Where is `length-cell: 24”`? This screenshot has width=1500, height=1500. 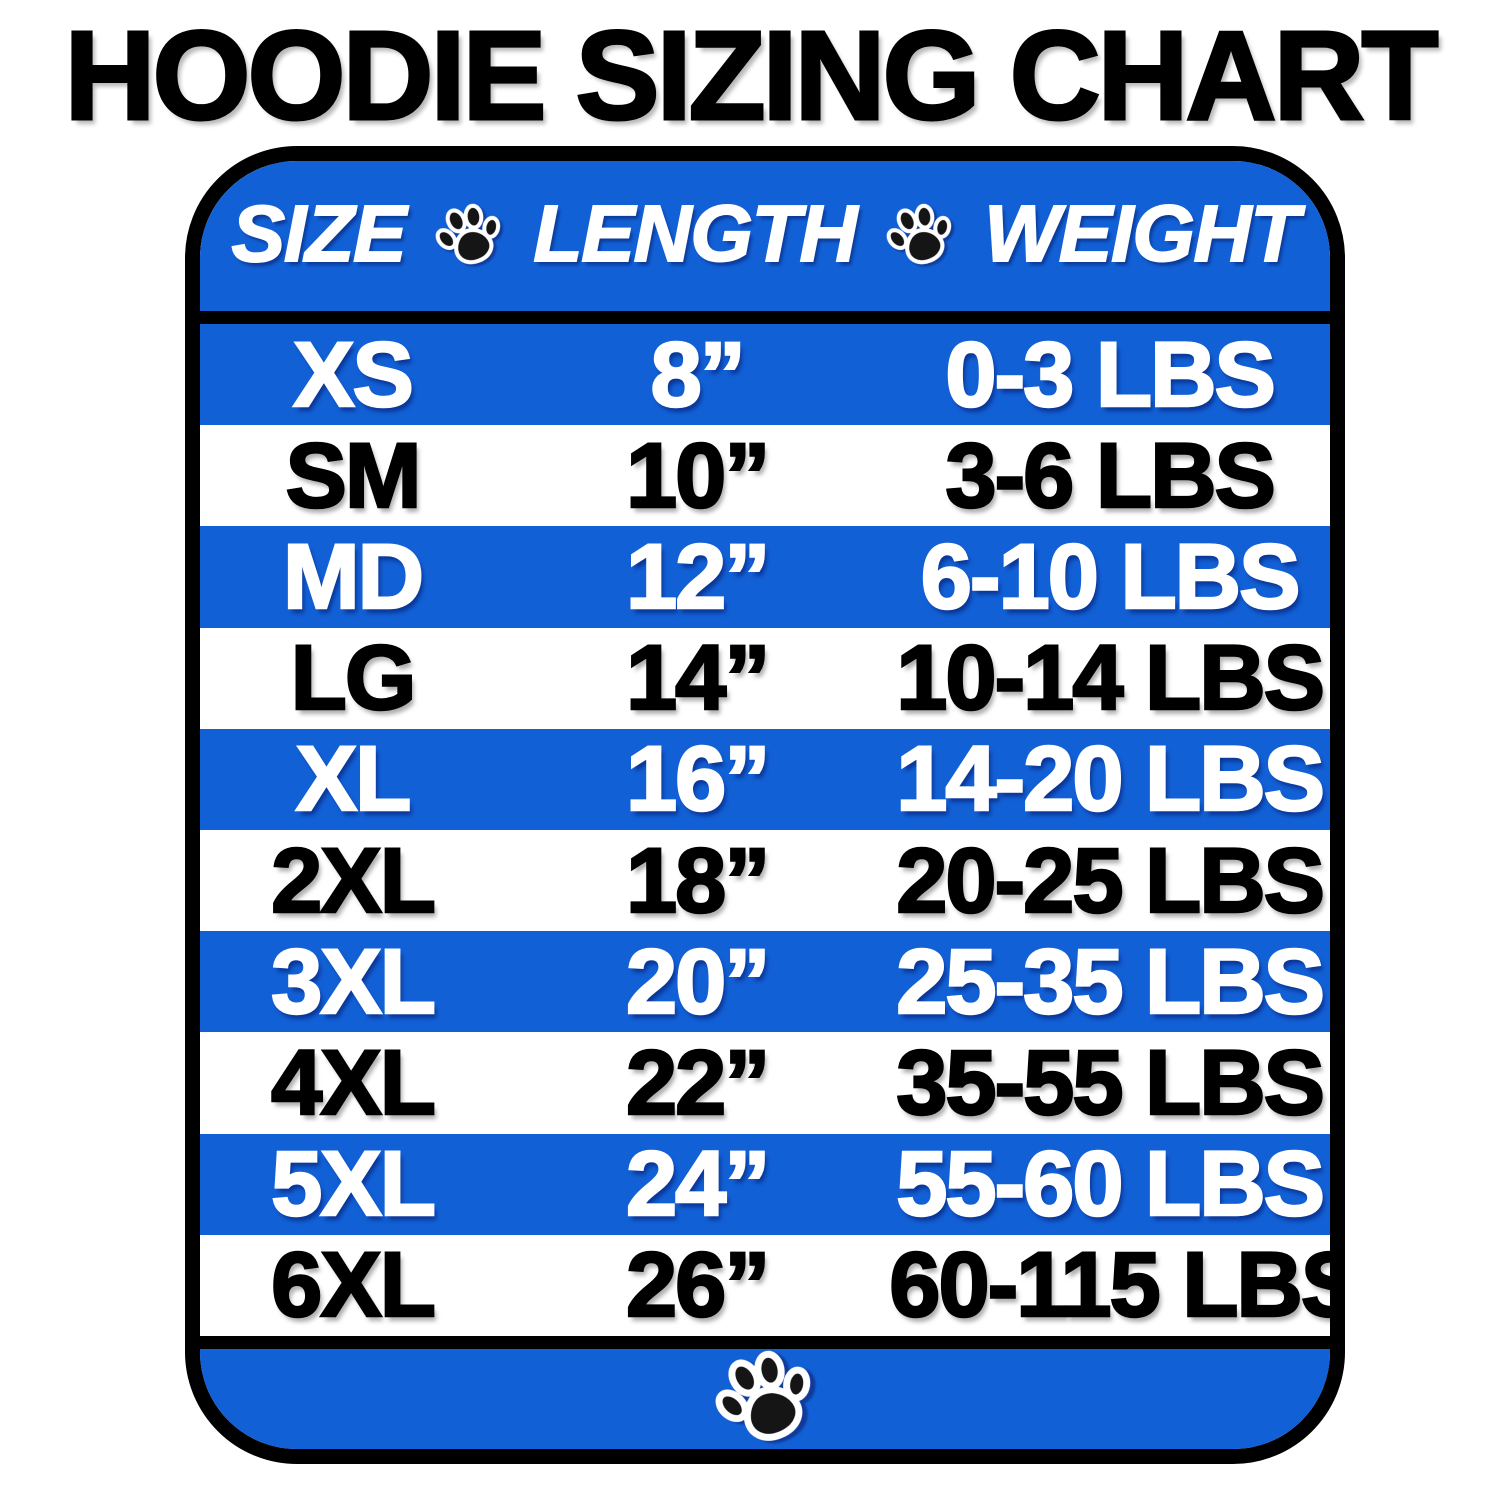
length-cell: 24” is located at coordinates (698, 1184).